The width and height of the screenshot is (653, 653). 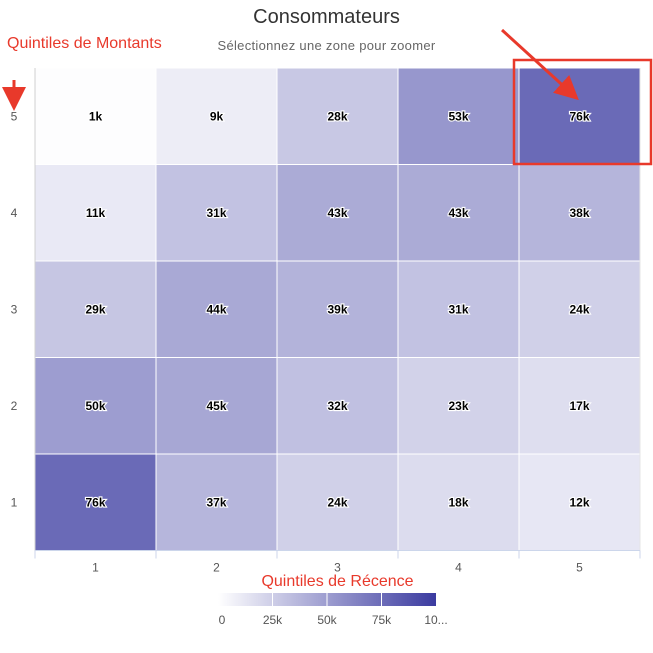 I want to click on heatmap-cell-r2-c1, so click(x=95, y=406).